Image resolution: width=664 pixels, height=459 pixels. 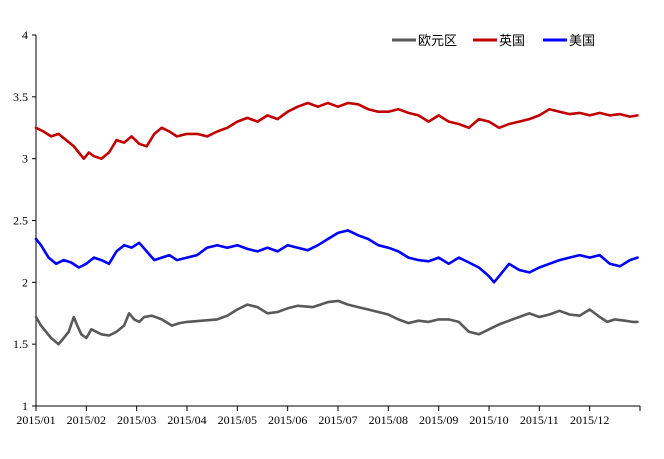 What do you see at coordinates (35, 420) in the screenshot?
I see `x-tick-label: 2015/01` at bounding box center [35, 420].